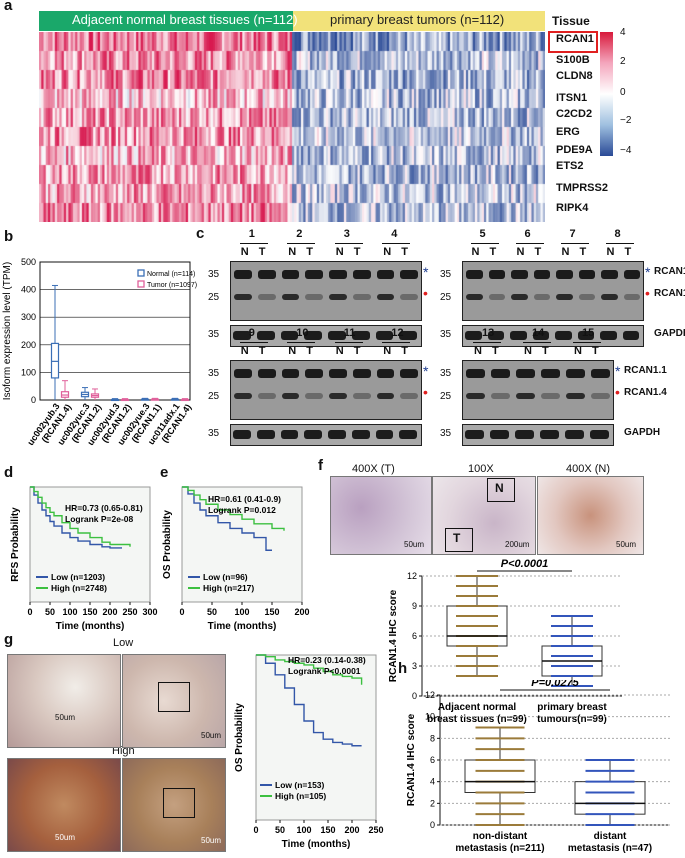 Image resolution: width=685 pixels, height=858 pixels. What do you see at coordinates (351, 830) in the screenshot?
I see `g-xtick-label: 200` at bounding box center [351, 830].